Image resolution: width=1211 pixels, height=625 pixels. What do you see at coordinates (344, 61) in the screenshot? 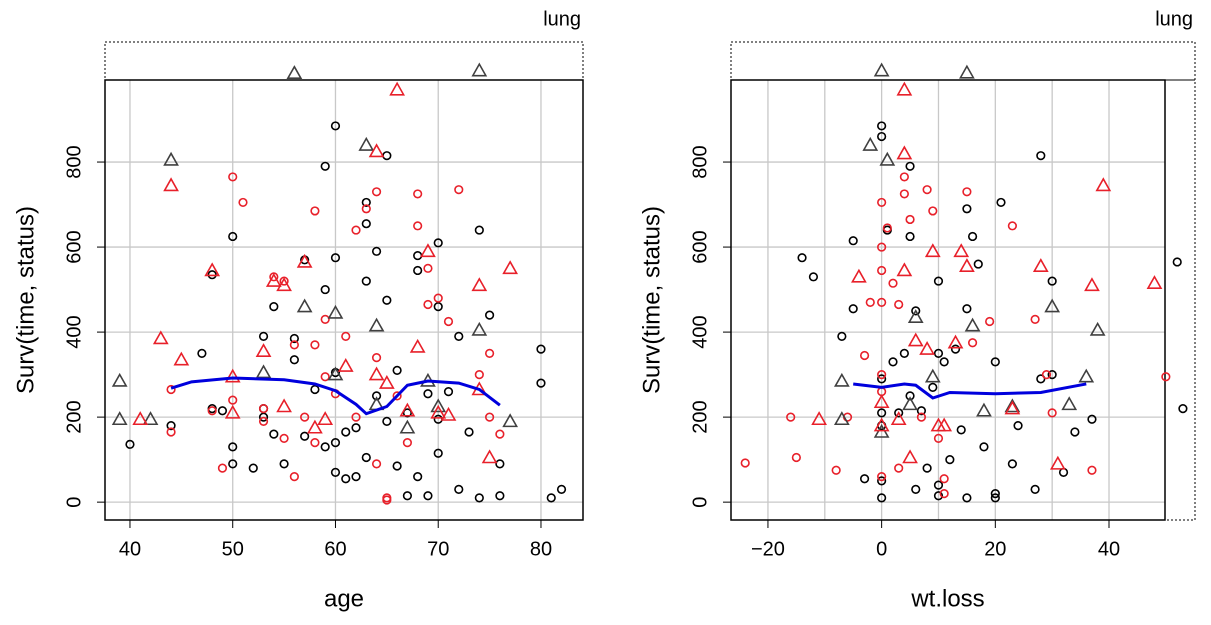
I see `strip` at bounding box center [344, 61].